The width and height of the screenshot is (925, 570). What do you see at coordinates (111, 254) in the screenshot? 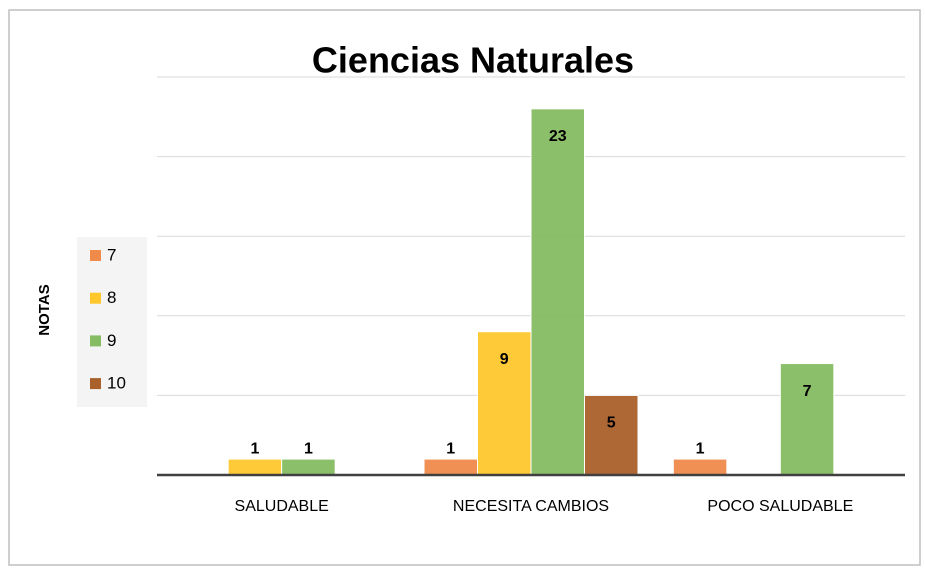
I see `legend-label: 7` at bounding box center [111, 254].